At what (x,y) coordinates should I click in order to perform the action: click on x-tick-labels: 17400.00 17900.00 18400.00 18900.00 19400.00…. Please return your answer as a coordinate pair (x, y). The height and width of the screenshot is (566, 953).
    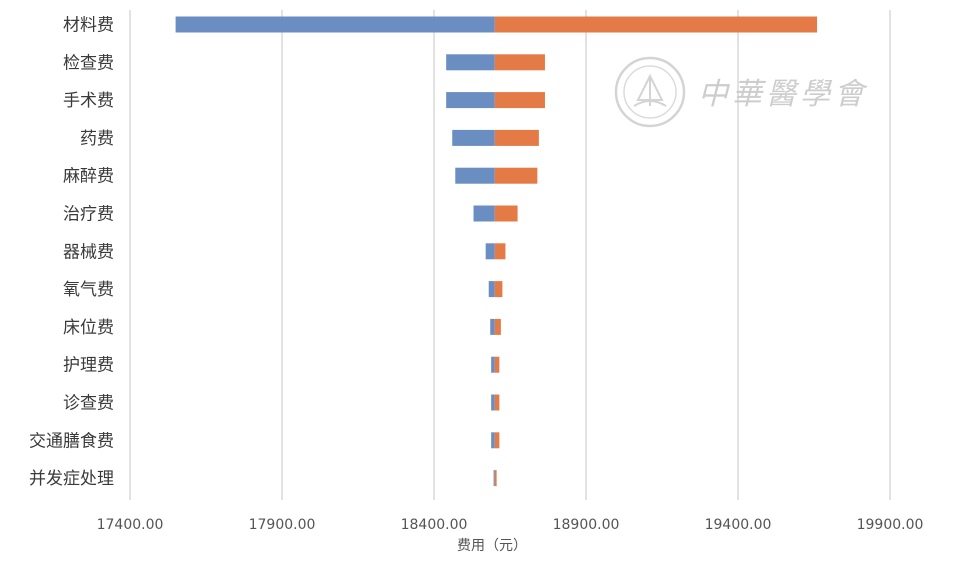
    Looking at the image, I should click on (510, 525).